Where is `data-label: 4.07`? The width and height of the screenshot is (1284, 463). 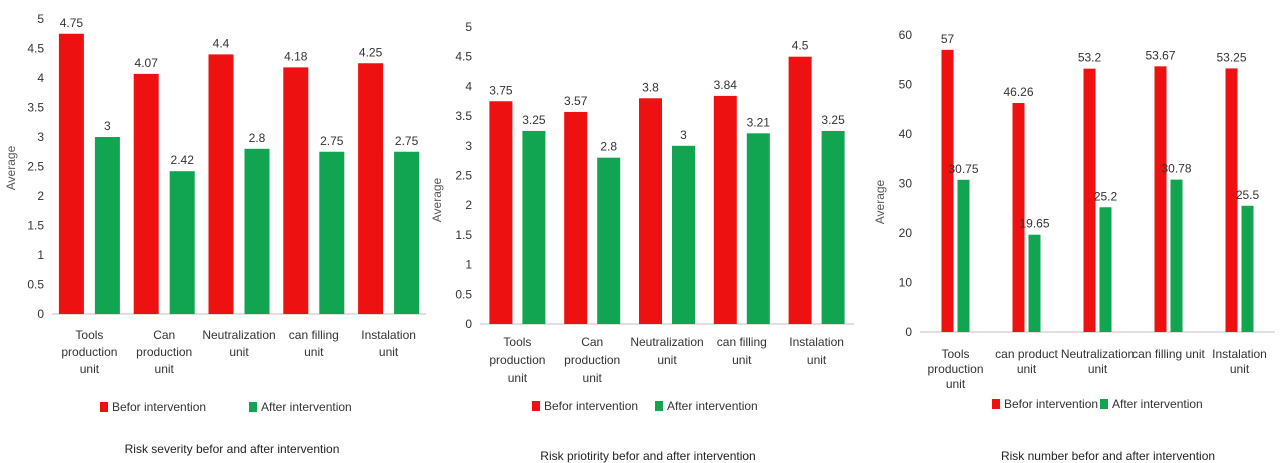 data-label: 4.07 is located at coordinates (147, 63).